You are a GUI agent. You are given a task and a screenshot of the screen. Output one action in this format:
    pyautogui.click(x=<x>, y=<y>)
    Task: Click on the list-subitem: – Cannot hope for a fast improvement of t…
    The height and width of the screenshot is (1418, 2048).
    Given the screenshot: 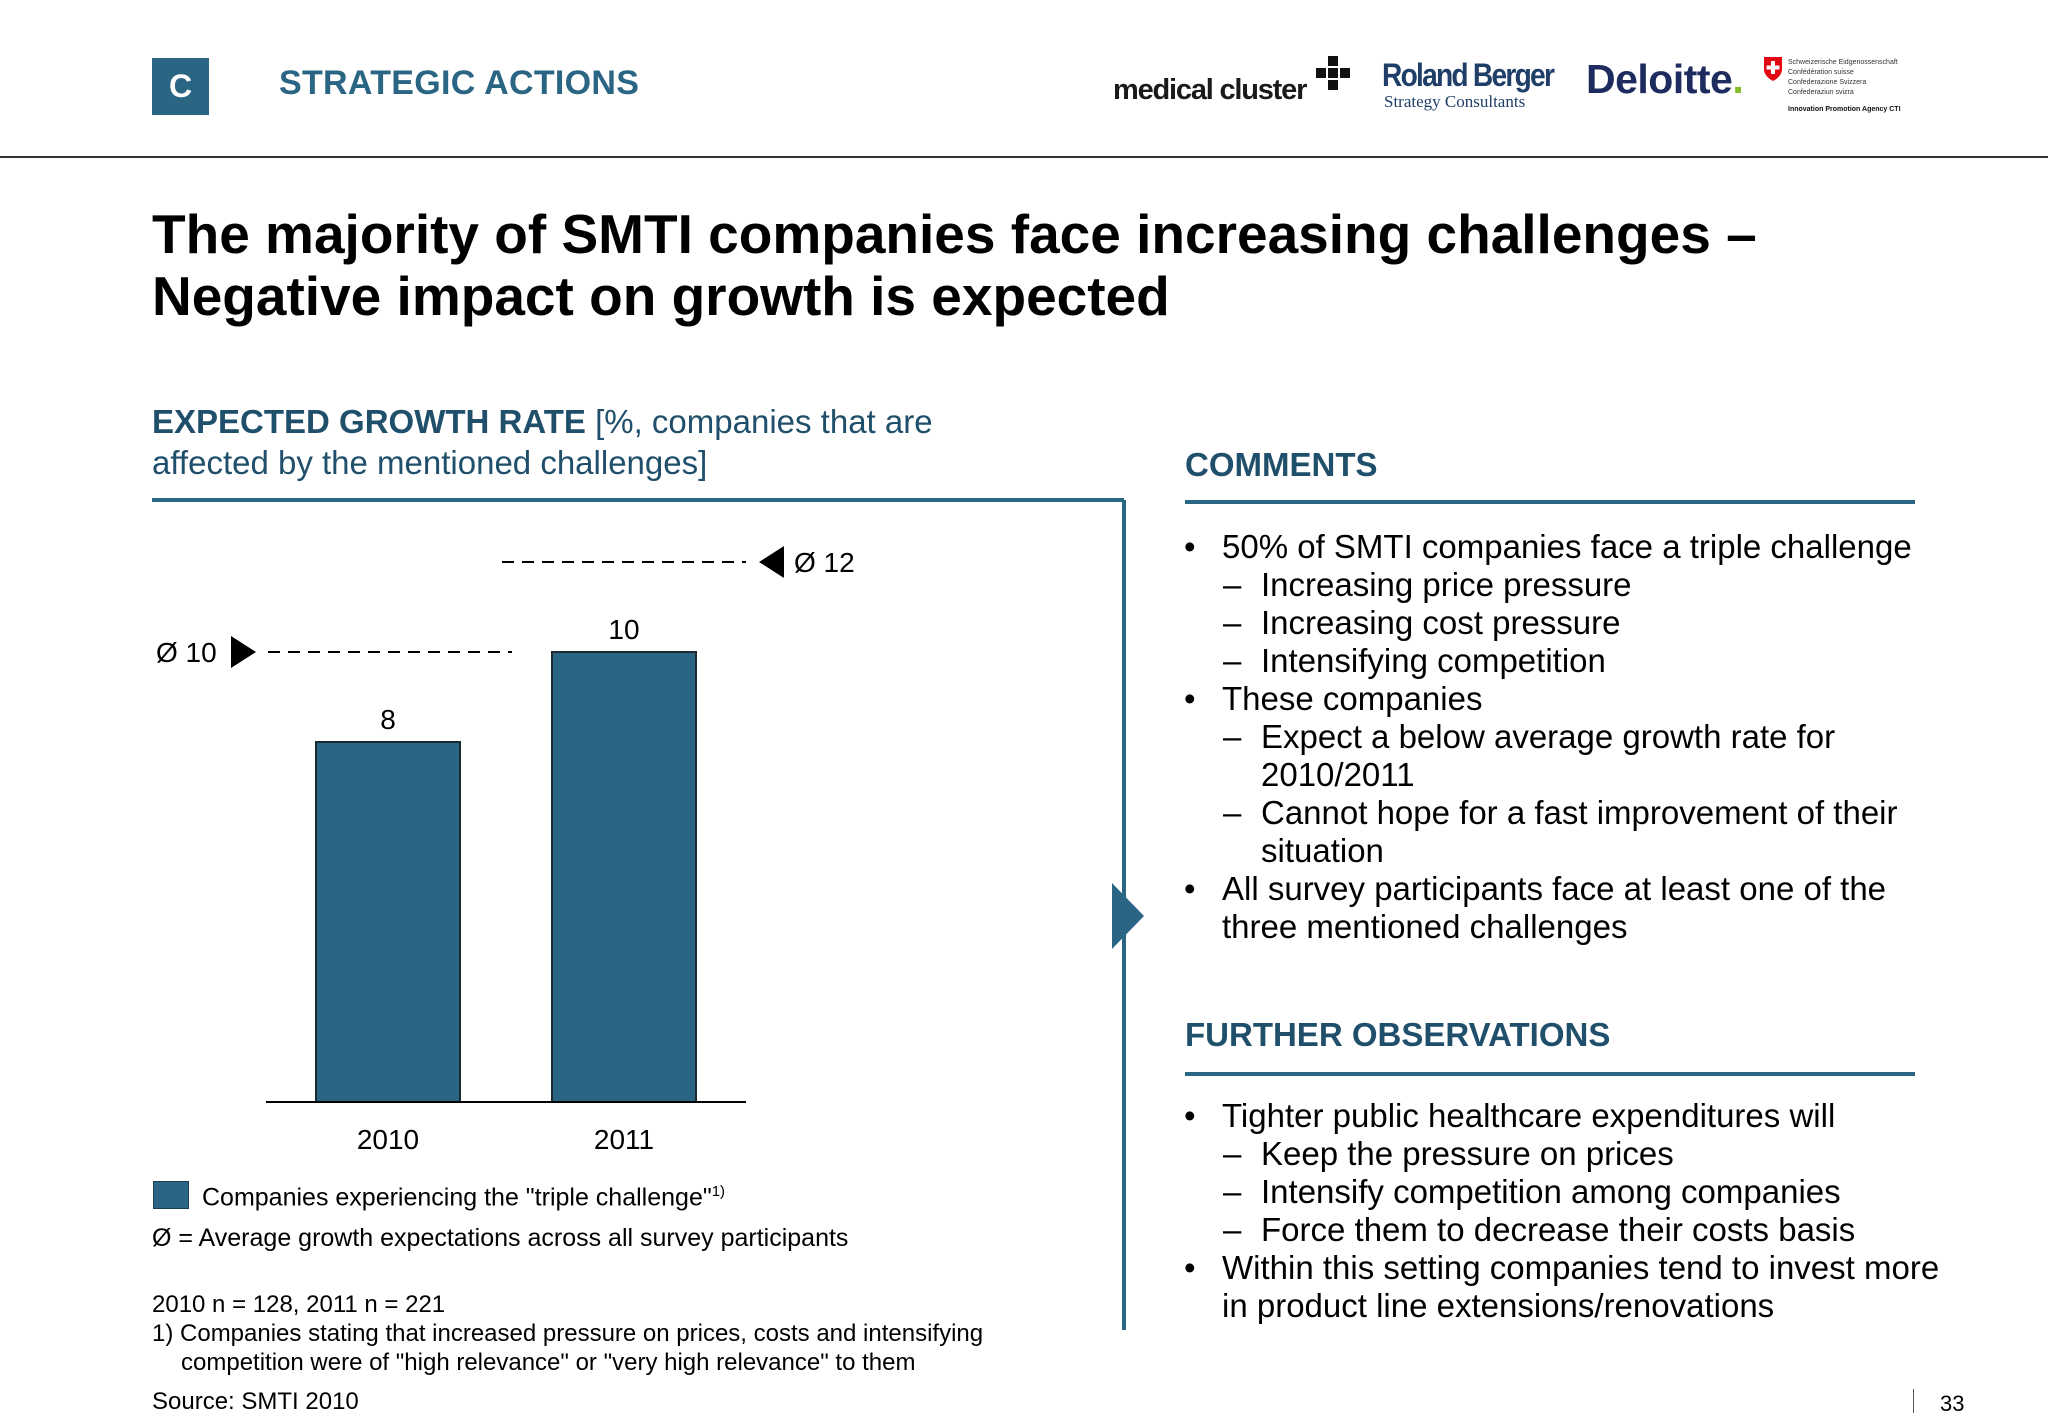 What is the action you would take?
    pyautogui.click(x=1560, y=831)
    